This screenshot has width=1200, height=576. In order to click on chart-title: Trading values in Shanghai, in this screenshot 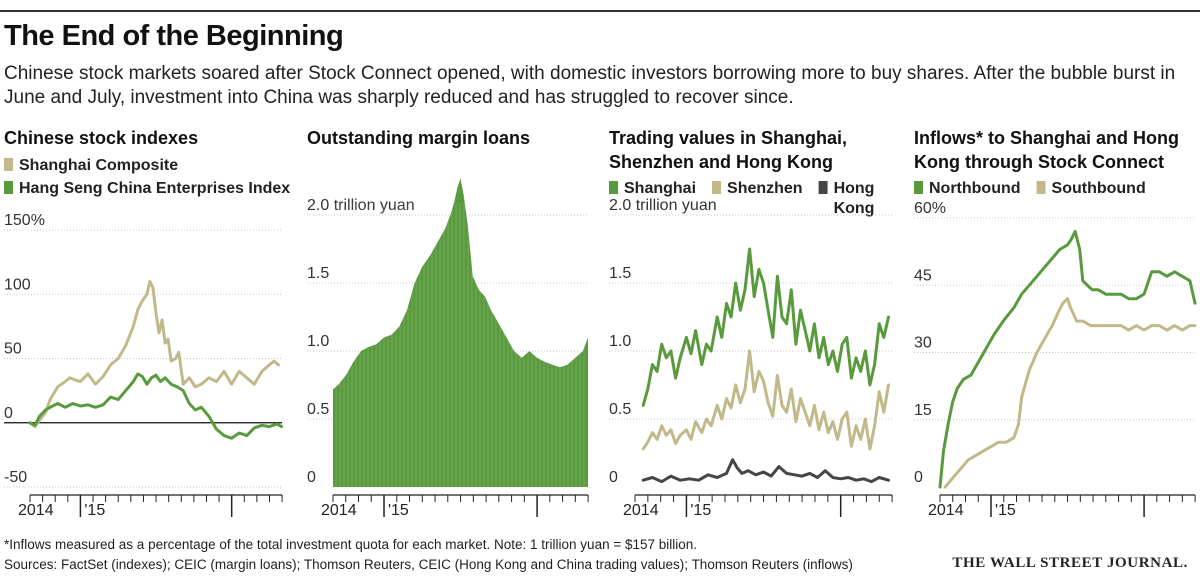, I will do `click(728, 138)`.